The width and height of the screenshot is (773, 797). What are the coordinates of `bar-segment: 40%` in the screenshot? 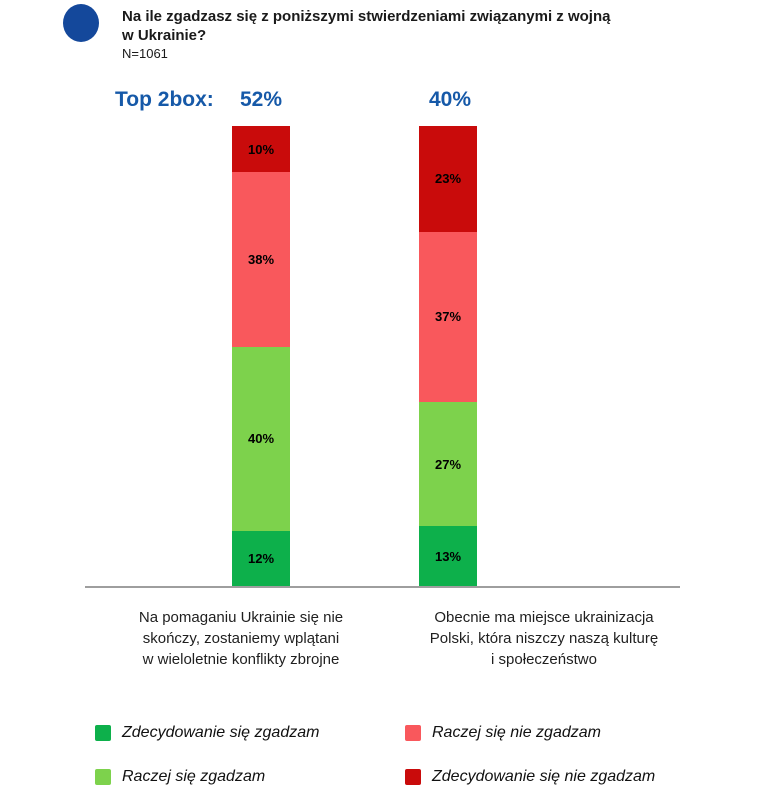 It's located at (261, 438).